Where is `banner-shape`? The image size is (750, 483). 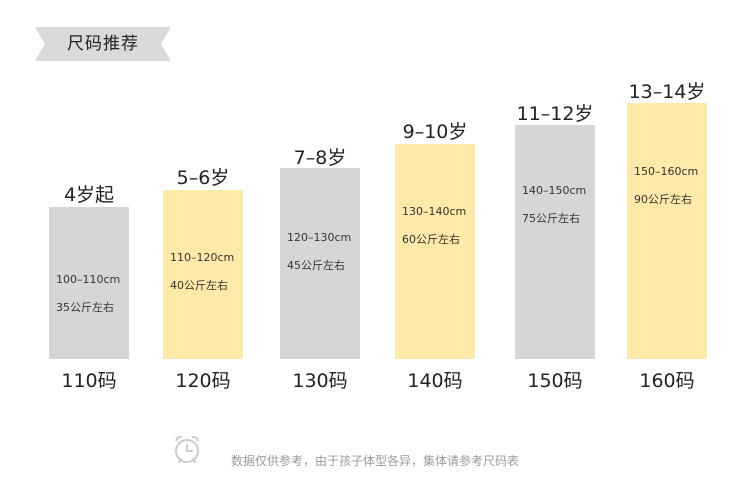 banner-shape is located at coordinates (103, 44).